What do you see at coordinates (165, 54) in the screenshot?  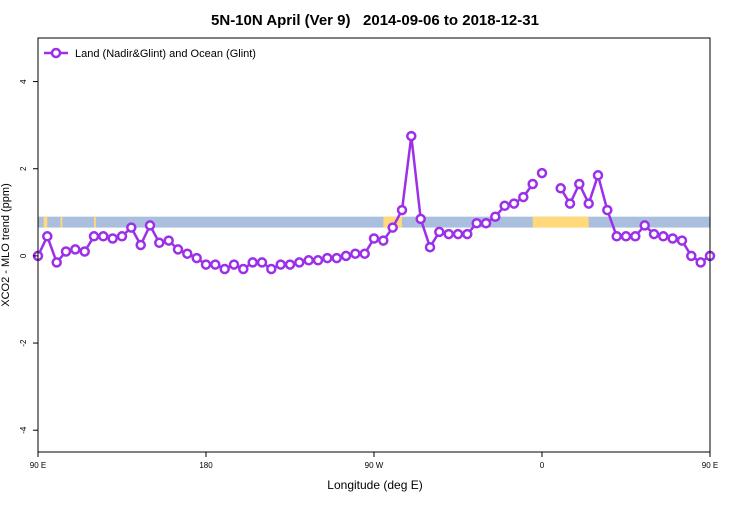 I see `legend-label: Land (Nadir&Glint) and Ocean (Glint)` at bounding box center [165, 54].